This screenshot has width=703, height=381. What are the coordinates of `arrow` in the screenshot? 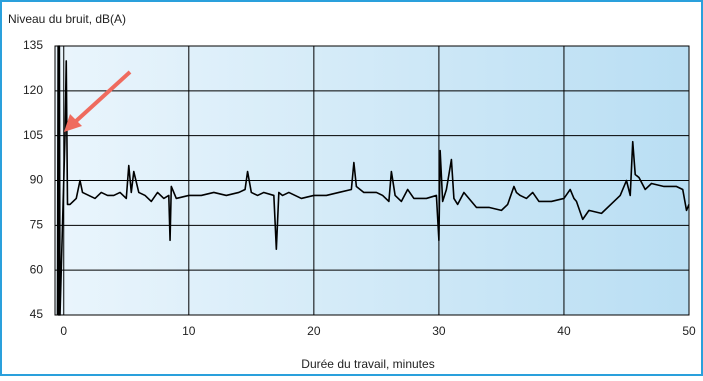 It's located at (98, 101).